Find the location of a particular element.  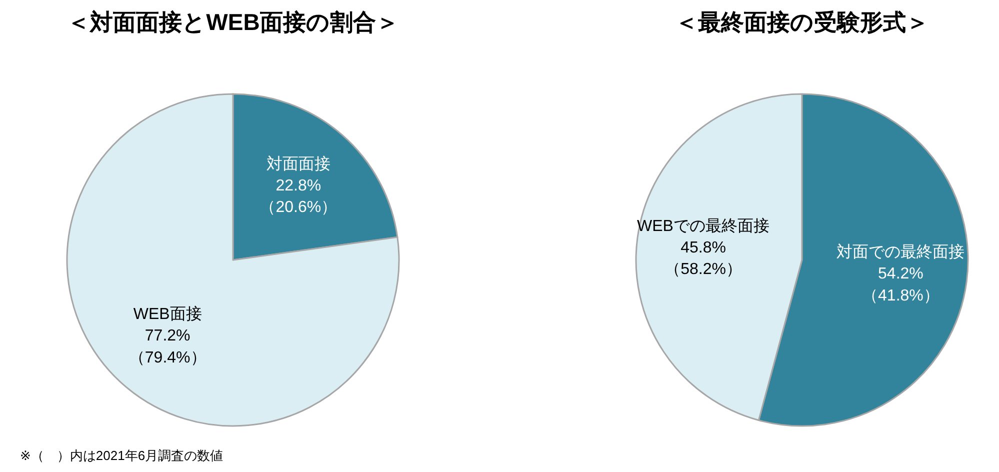

slice-label: WEB面接 is located at coordinates (167, 314).